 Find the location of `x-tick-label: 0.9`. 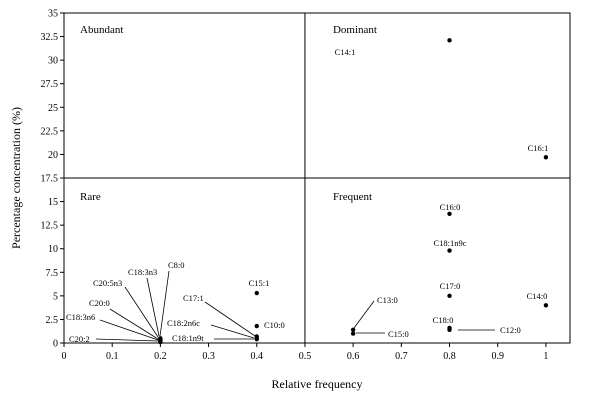

x-tick-label: 0.9 is located at coordinates (497, 356).